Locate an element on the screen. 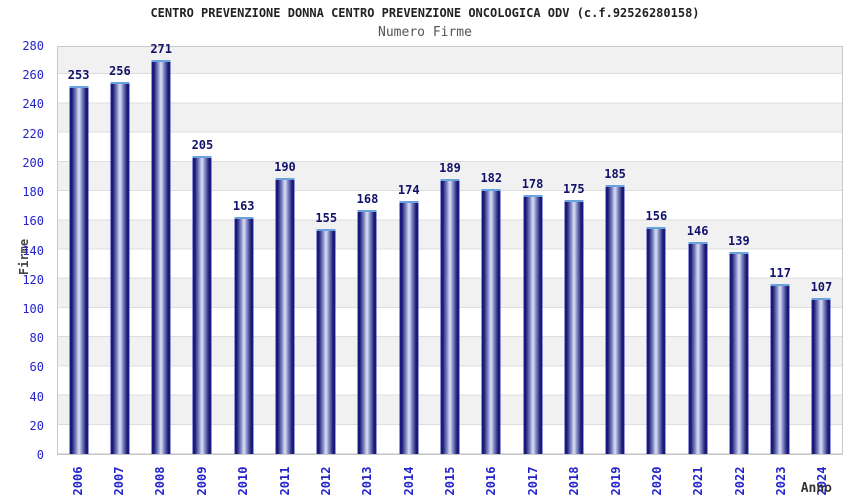 Image resolution: width=850 pixels, height=500 pixels. y-tick-label: 20 is located at coordinates (36, 425).